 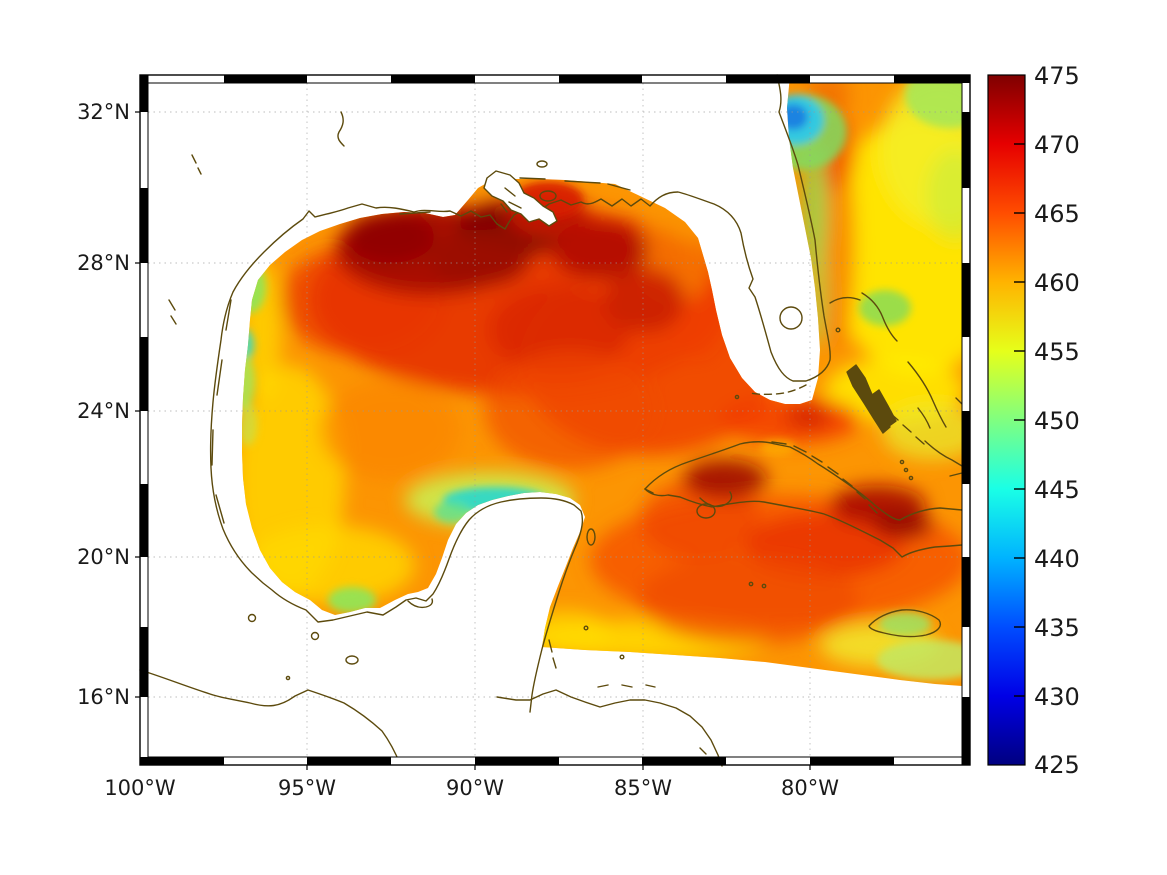 What do you see at coordinates (1057, 76) in the screenshot?
I see `colorbar-tick-label: 475` at bounding box center [1057, 76].